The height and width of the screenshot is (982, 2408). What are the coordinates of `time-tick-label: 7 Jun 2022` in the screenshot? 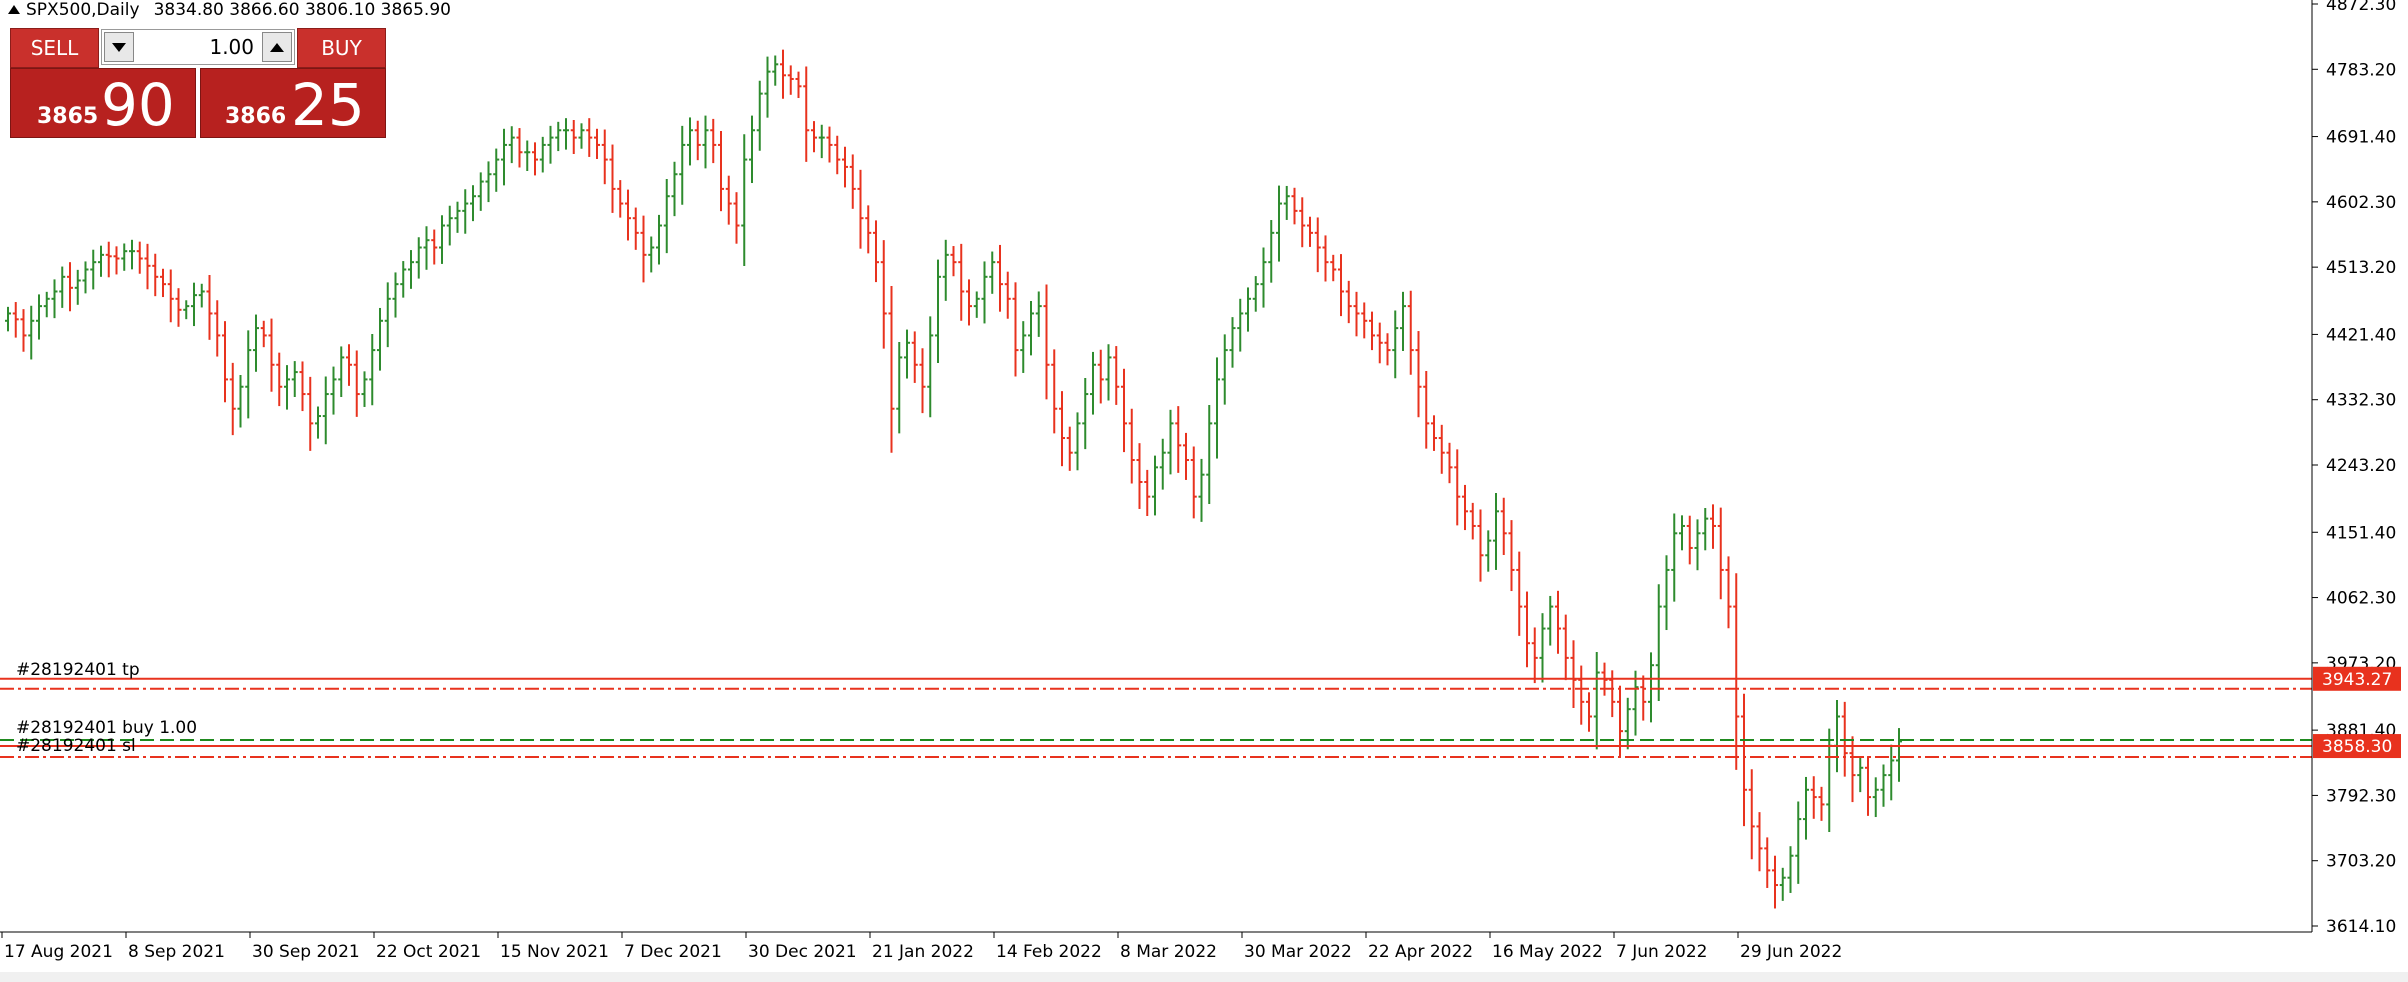 It's located at (1661, 952).